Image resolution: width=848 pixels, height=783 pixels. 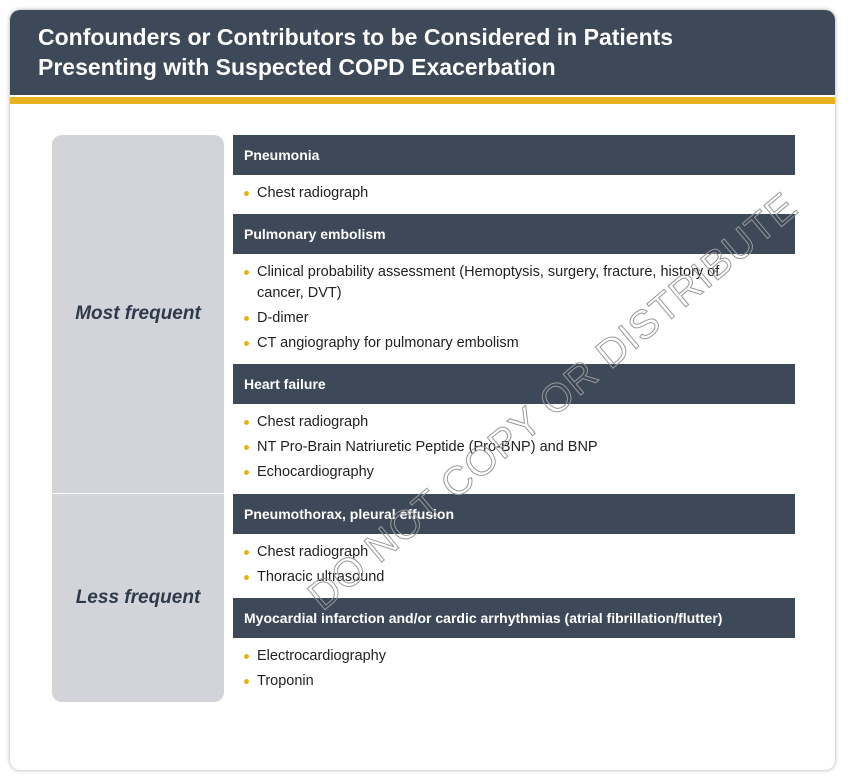 What do you see at coordinates (504, 318) in the screenshot?
I see `list-item: D-dimer` at bounding box center [504, 318].